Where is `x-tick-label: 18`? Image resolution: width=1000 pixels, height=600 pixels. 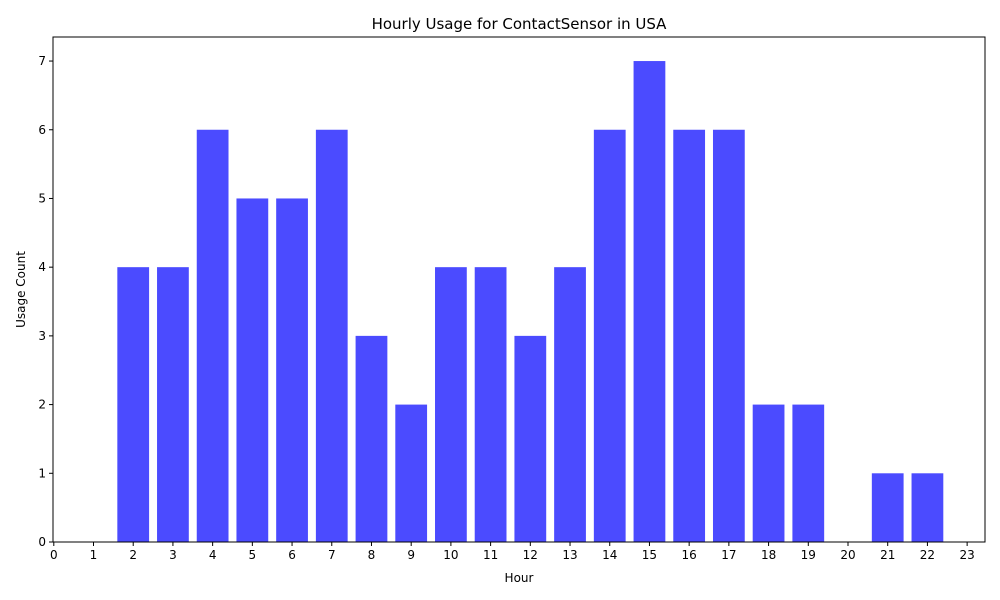
x-tick-label: 18 is located at coordinates (768, 555).